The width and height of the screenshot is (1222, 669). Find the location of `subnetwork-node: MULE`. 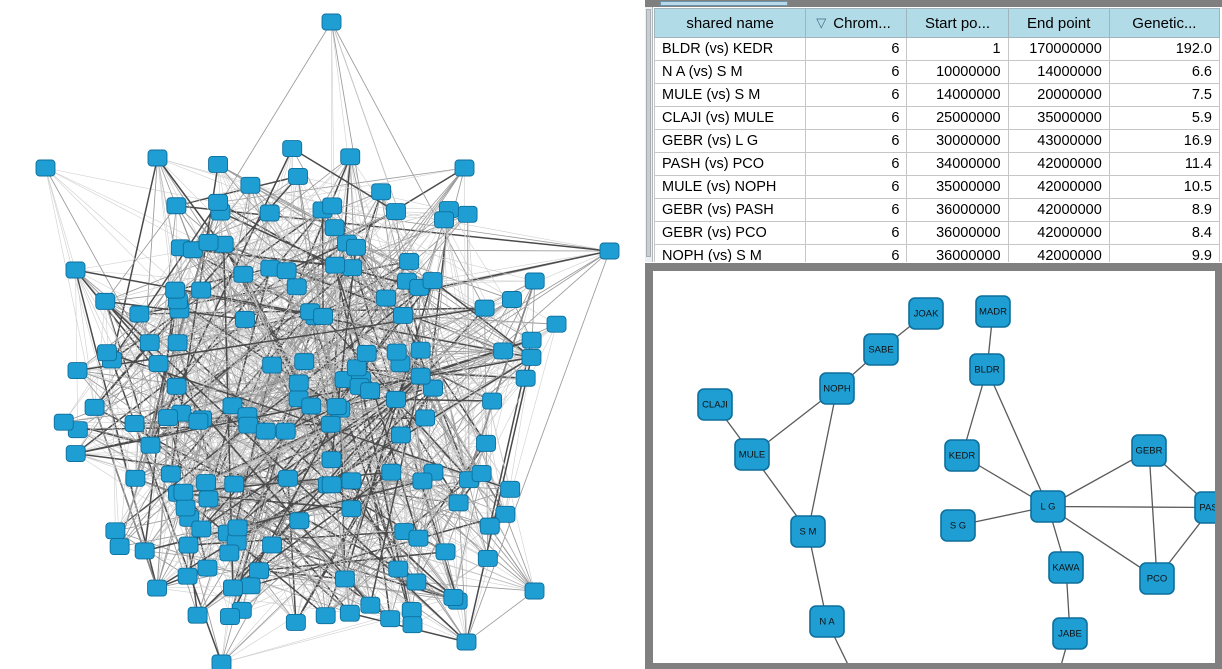

subnetwork-node: MULE is located at coordinates (752, 454).